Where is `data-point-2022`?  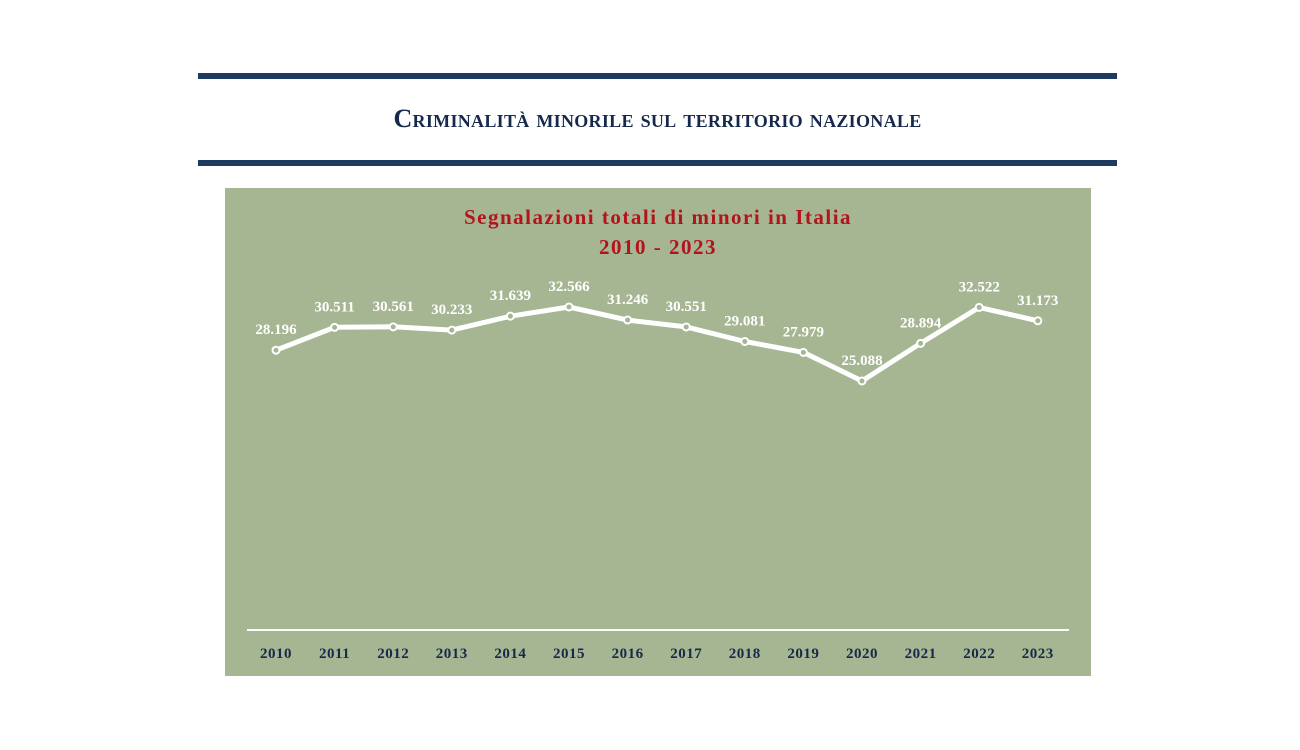
data-point-2022 is located at coordinates (979, 307).